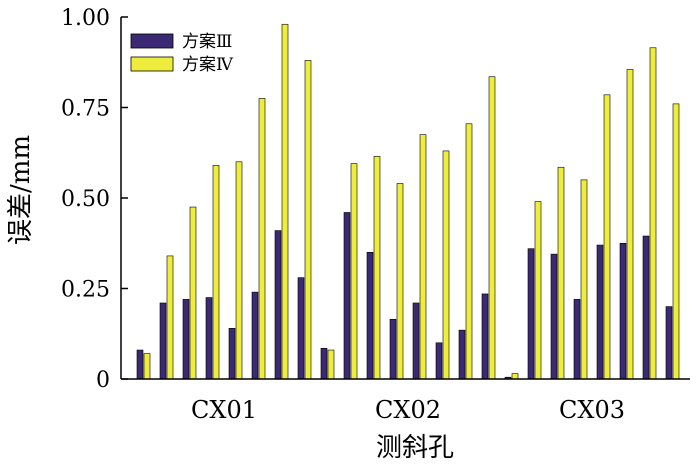 Image resolution: width=700 pixels, height=471 pixels. I want to click on y-tick-label: 1.00, so click(85, 18).